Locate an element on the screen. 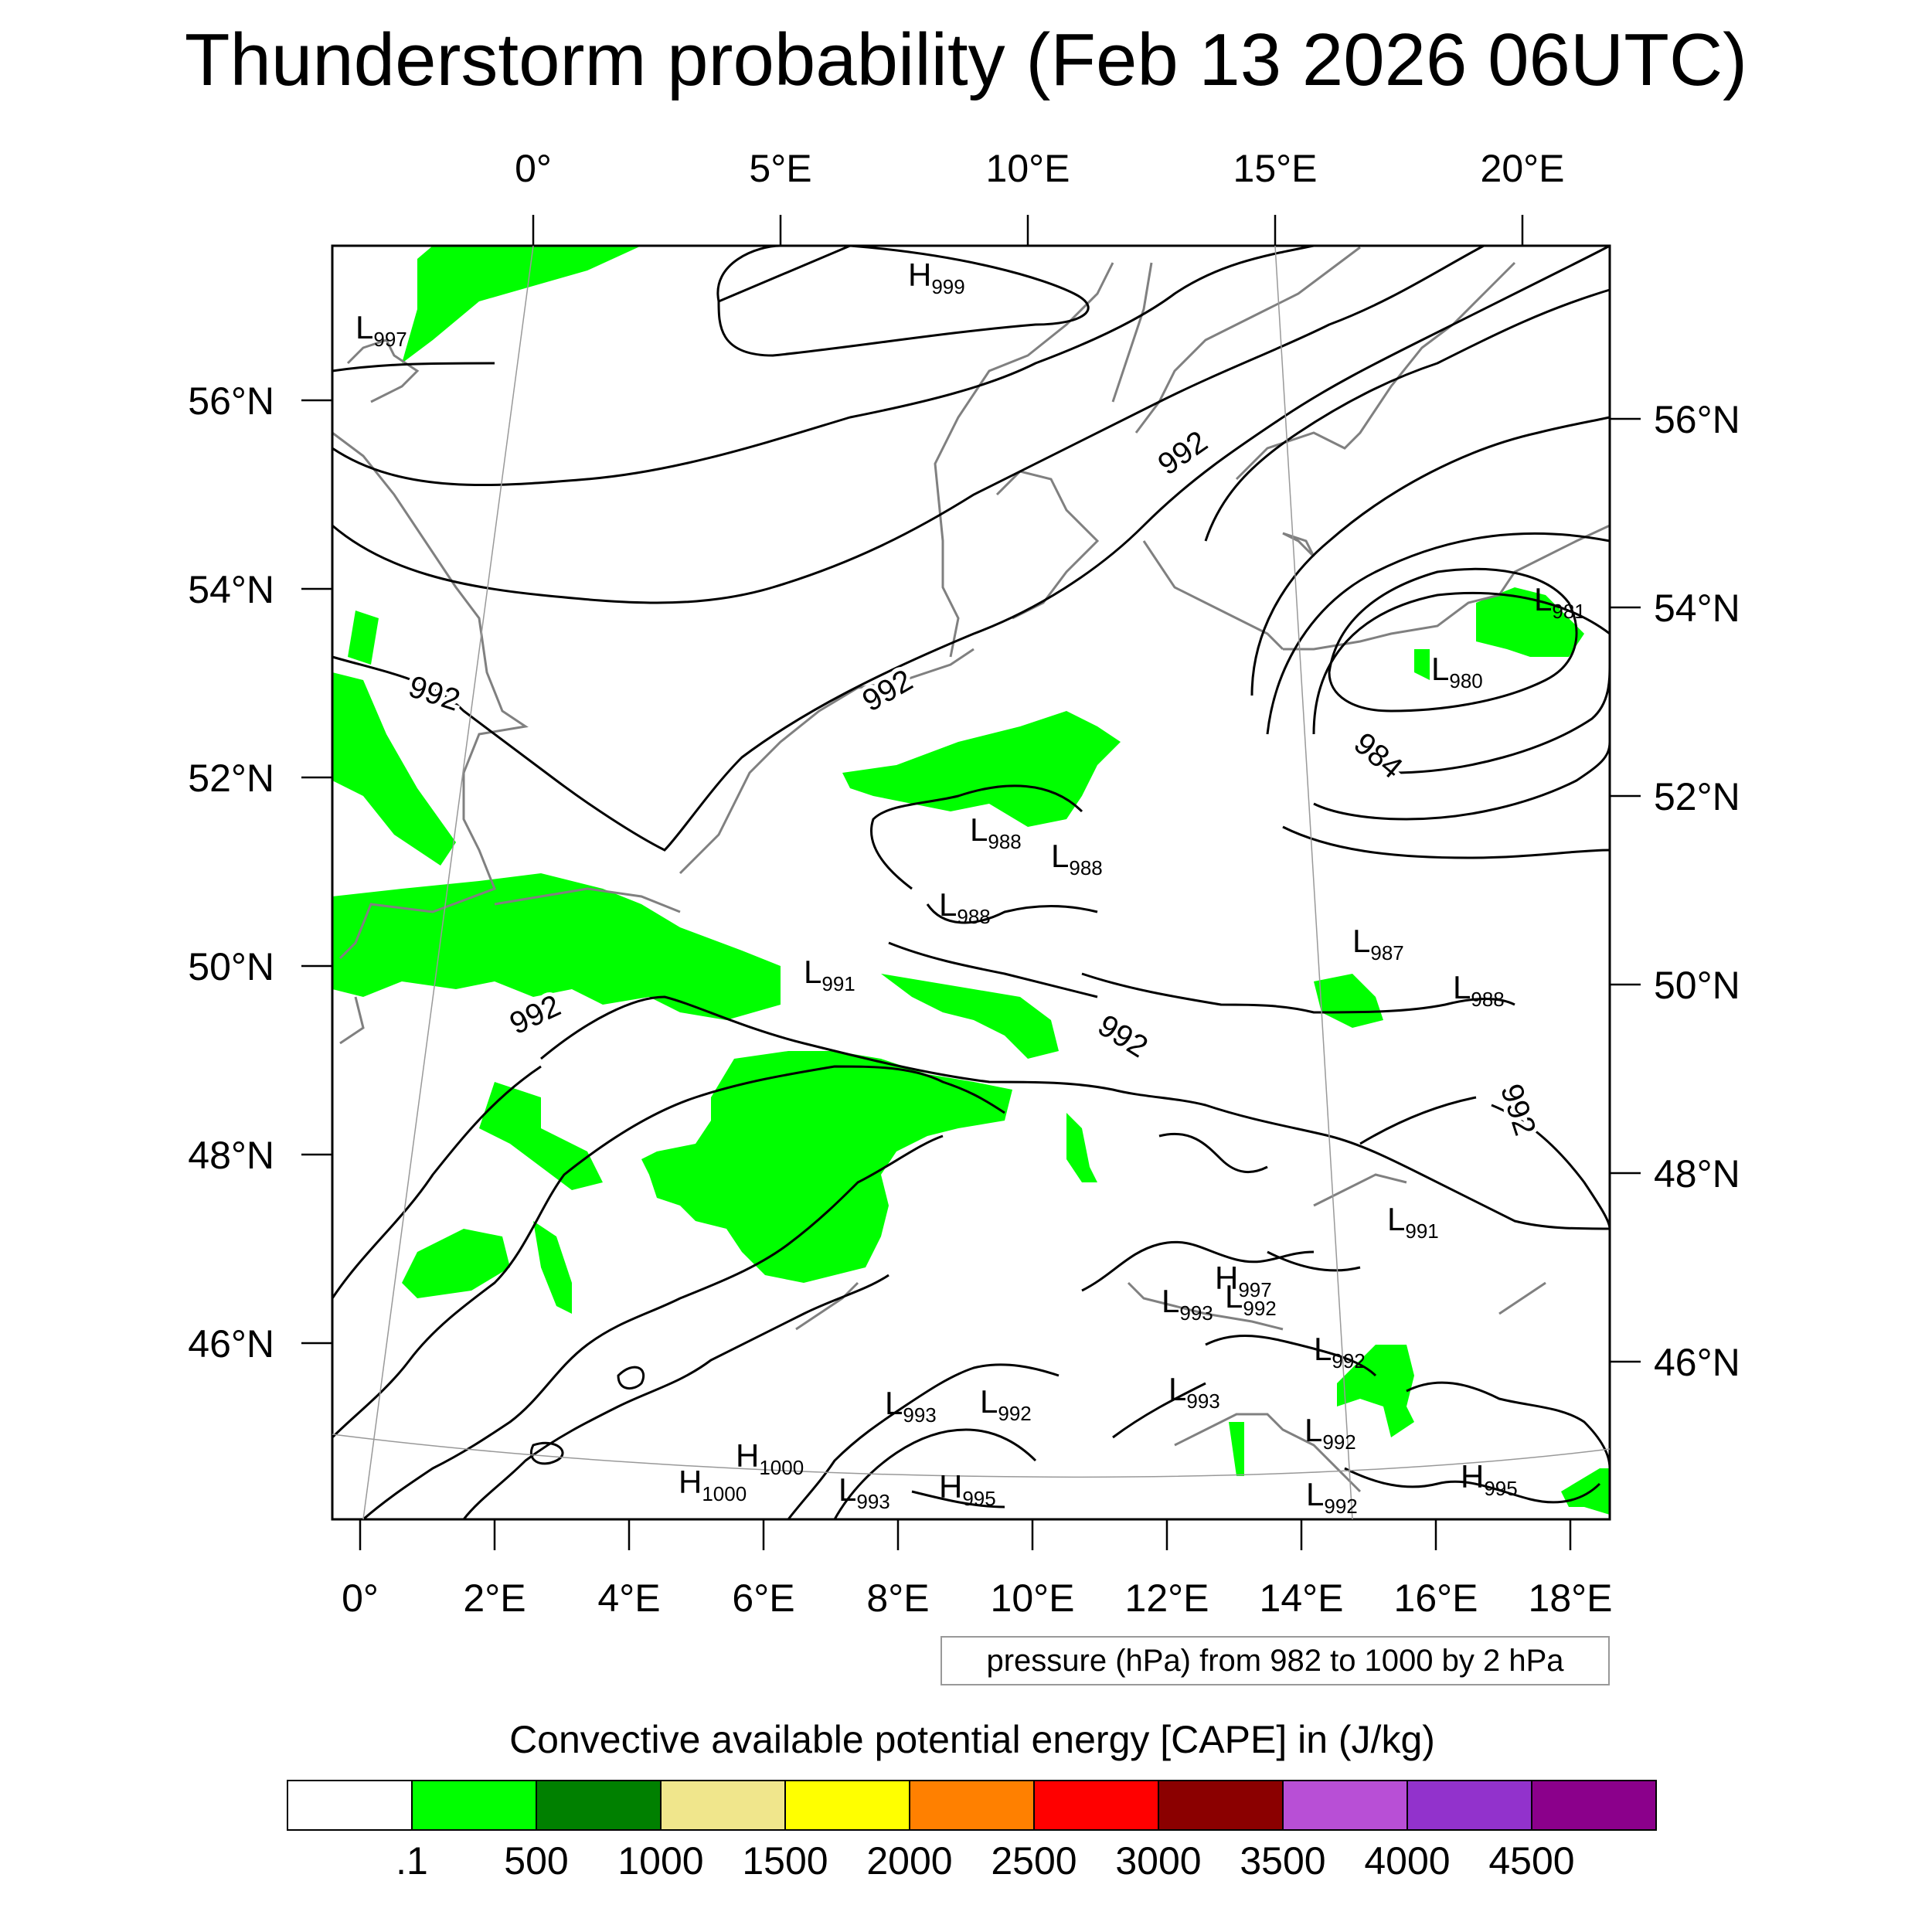 The image size is (1932, 1932). top-axis: 0° 5°E 10°E 15°E 20°E is located at coordinates (1040, 168).